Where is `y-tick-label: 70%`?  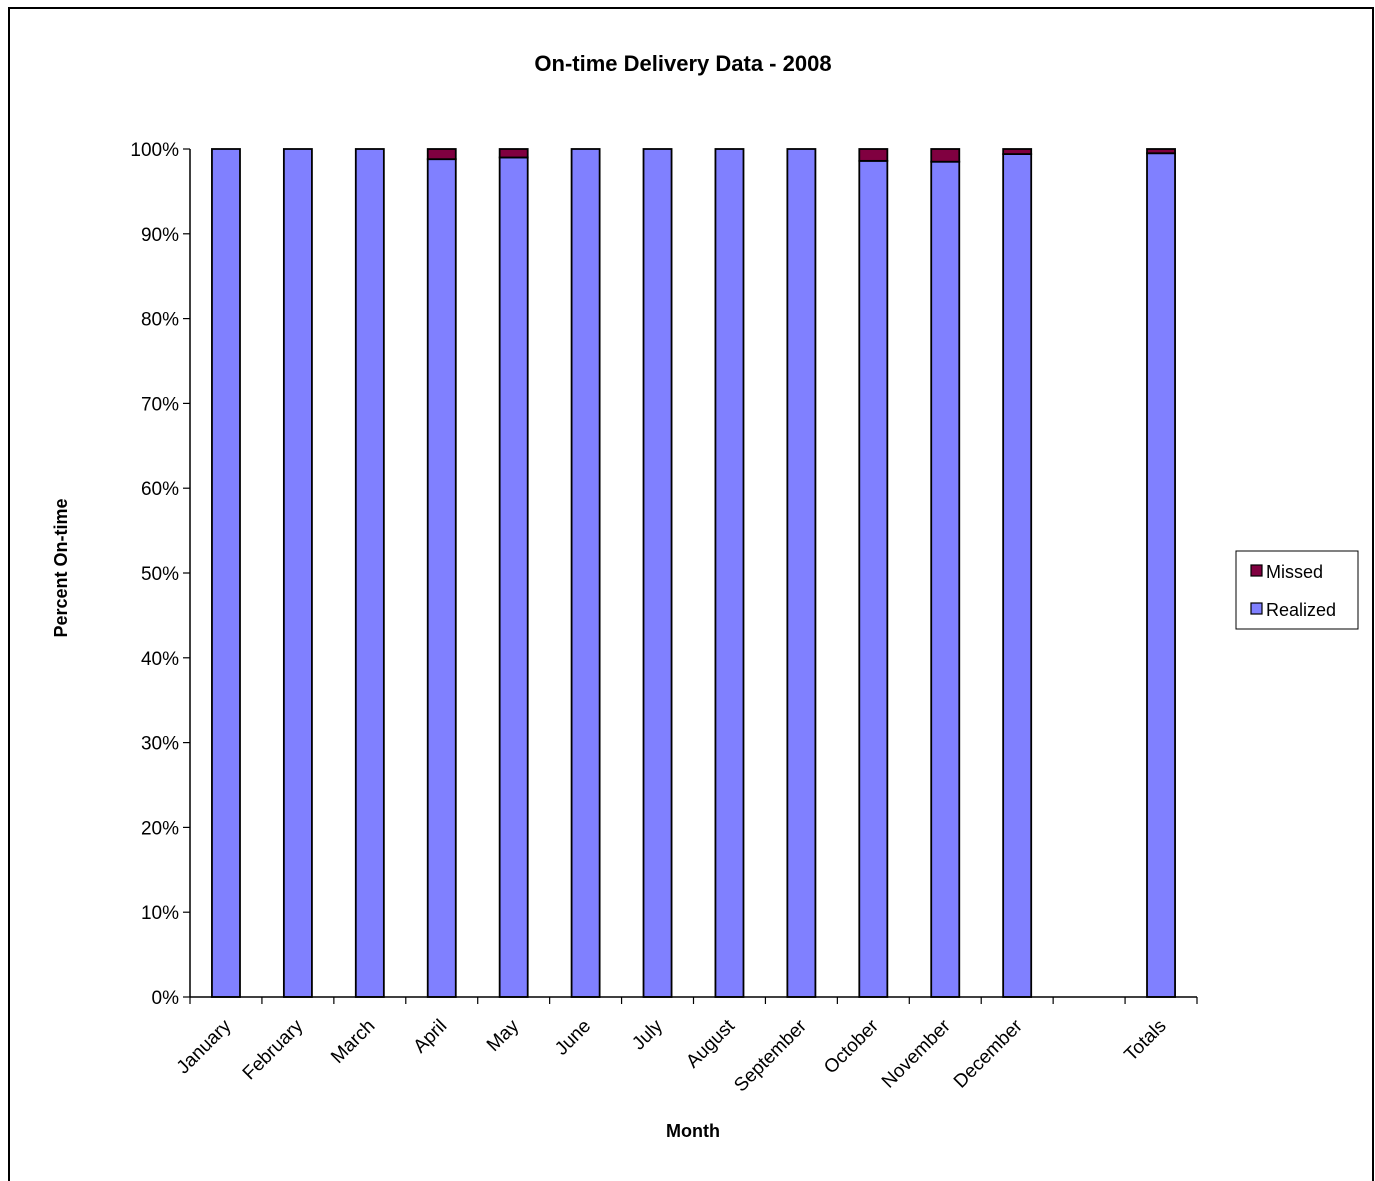
y-tick-label: 70% is located at coordinates (160, 404).